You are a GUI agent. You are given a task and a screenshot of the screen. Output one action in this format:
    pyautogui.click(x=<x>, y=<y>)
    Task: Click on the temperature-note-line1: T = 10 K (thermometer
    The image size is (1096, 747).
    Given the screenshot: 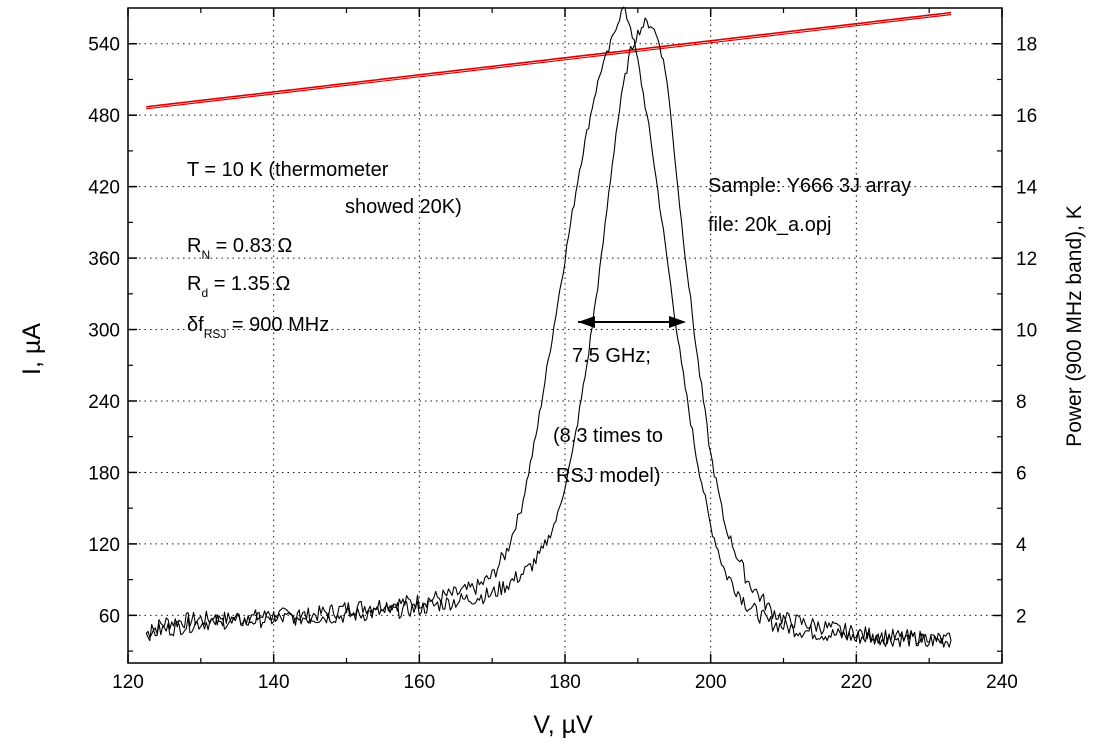 What is the action you would take?
    pyautogui.click(x=288, y=170)
    